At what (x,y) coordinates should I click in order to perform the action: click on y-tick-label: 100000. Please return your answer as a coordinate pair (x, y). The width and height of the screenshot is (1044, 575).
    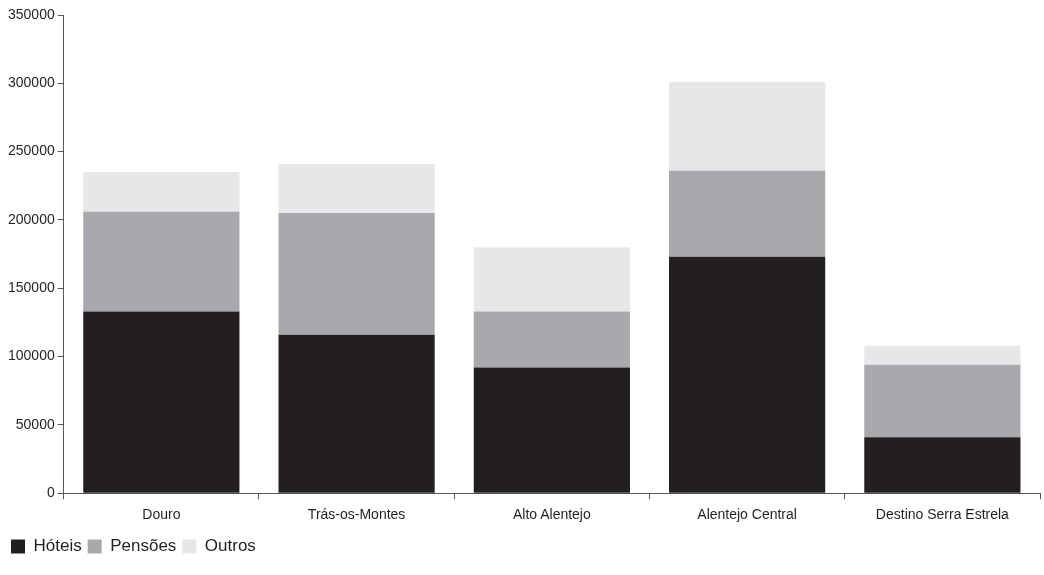
    Looking at the image, I should click on (31, 355).